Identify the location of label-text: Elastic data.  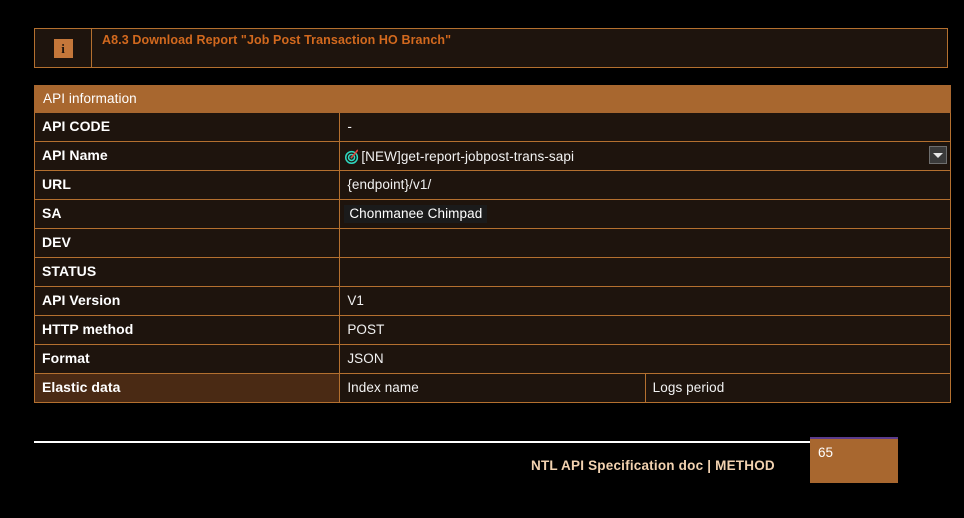
(81, 387).